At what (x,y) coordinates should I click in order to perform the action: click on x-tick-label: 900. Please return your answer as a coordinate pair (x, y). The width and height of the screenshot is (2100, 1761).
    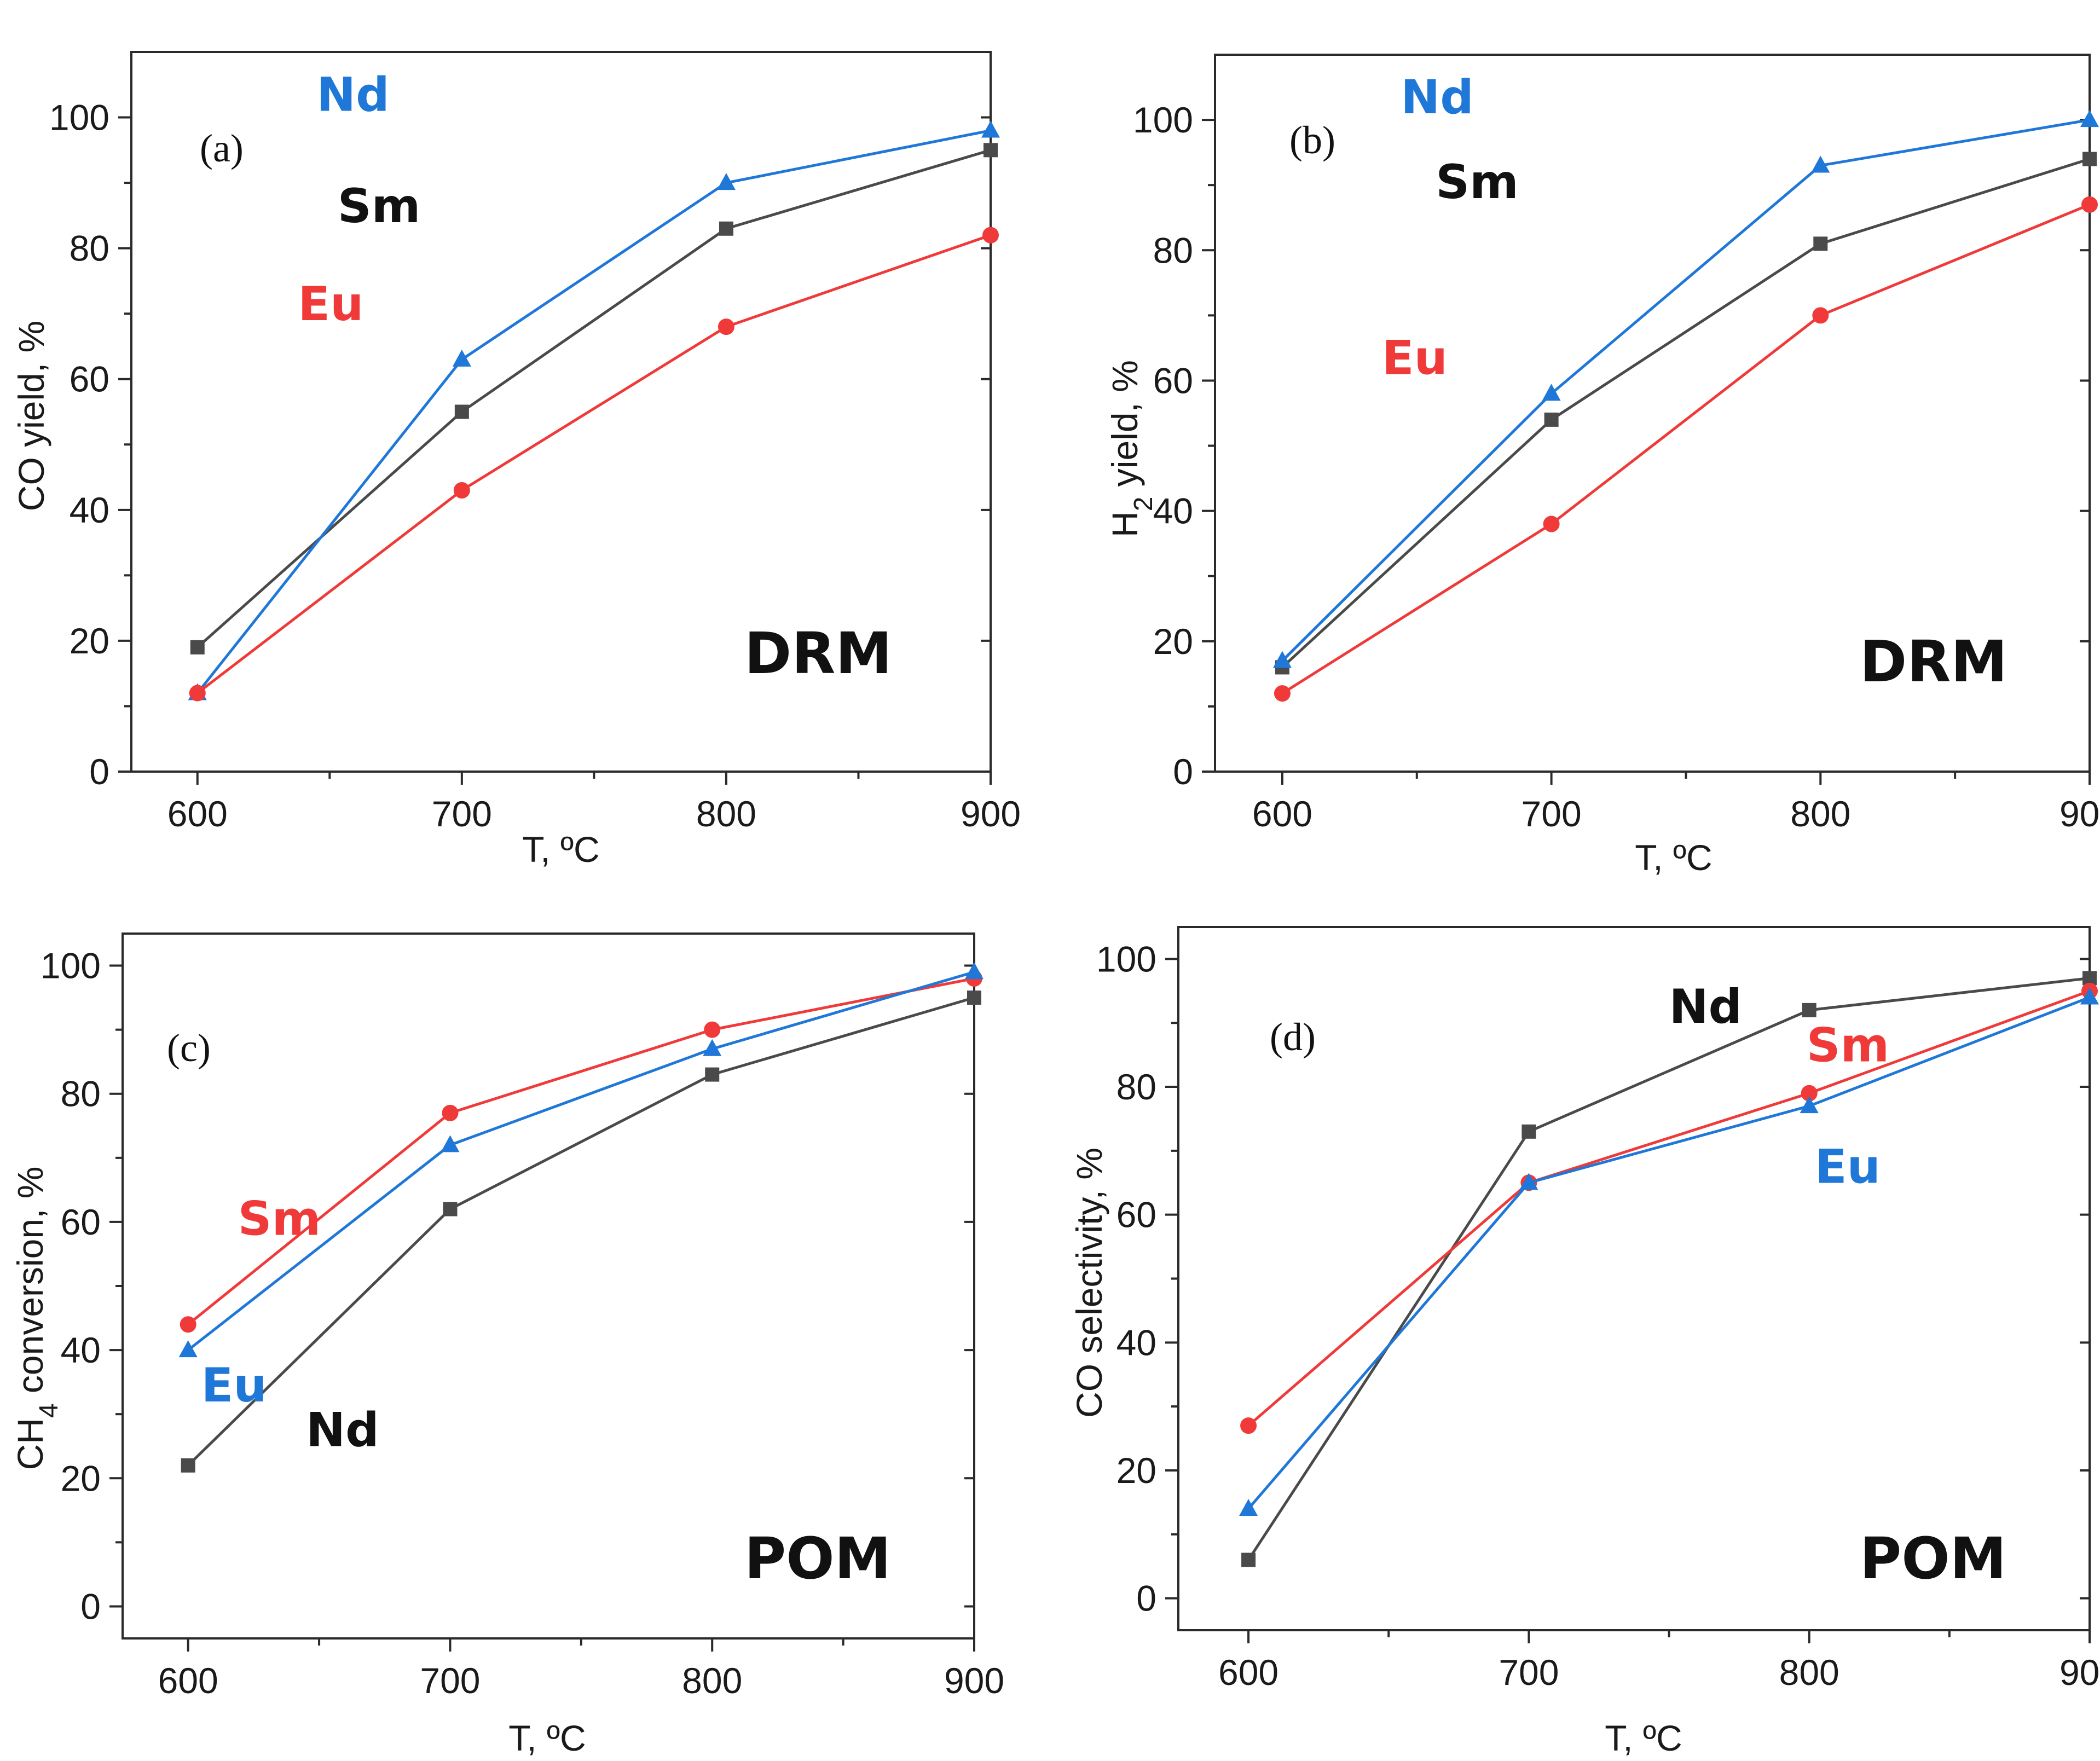
    Looking at the image, I should click on (2079, 814).